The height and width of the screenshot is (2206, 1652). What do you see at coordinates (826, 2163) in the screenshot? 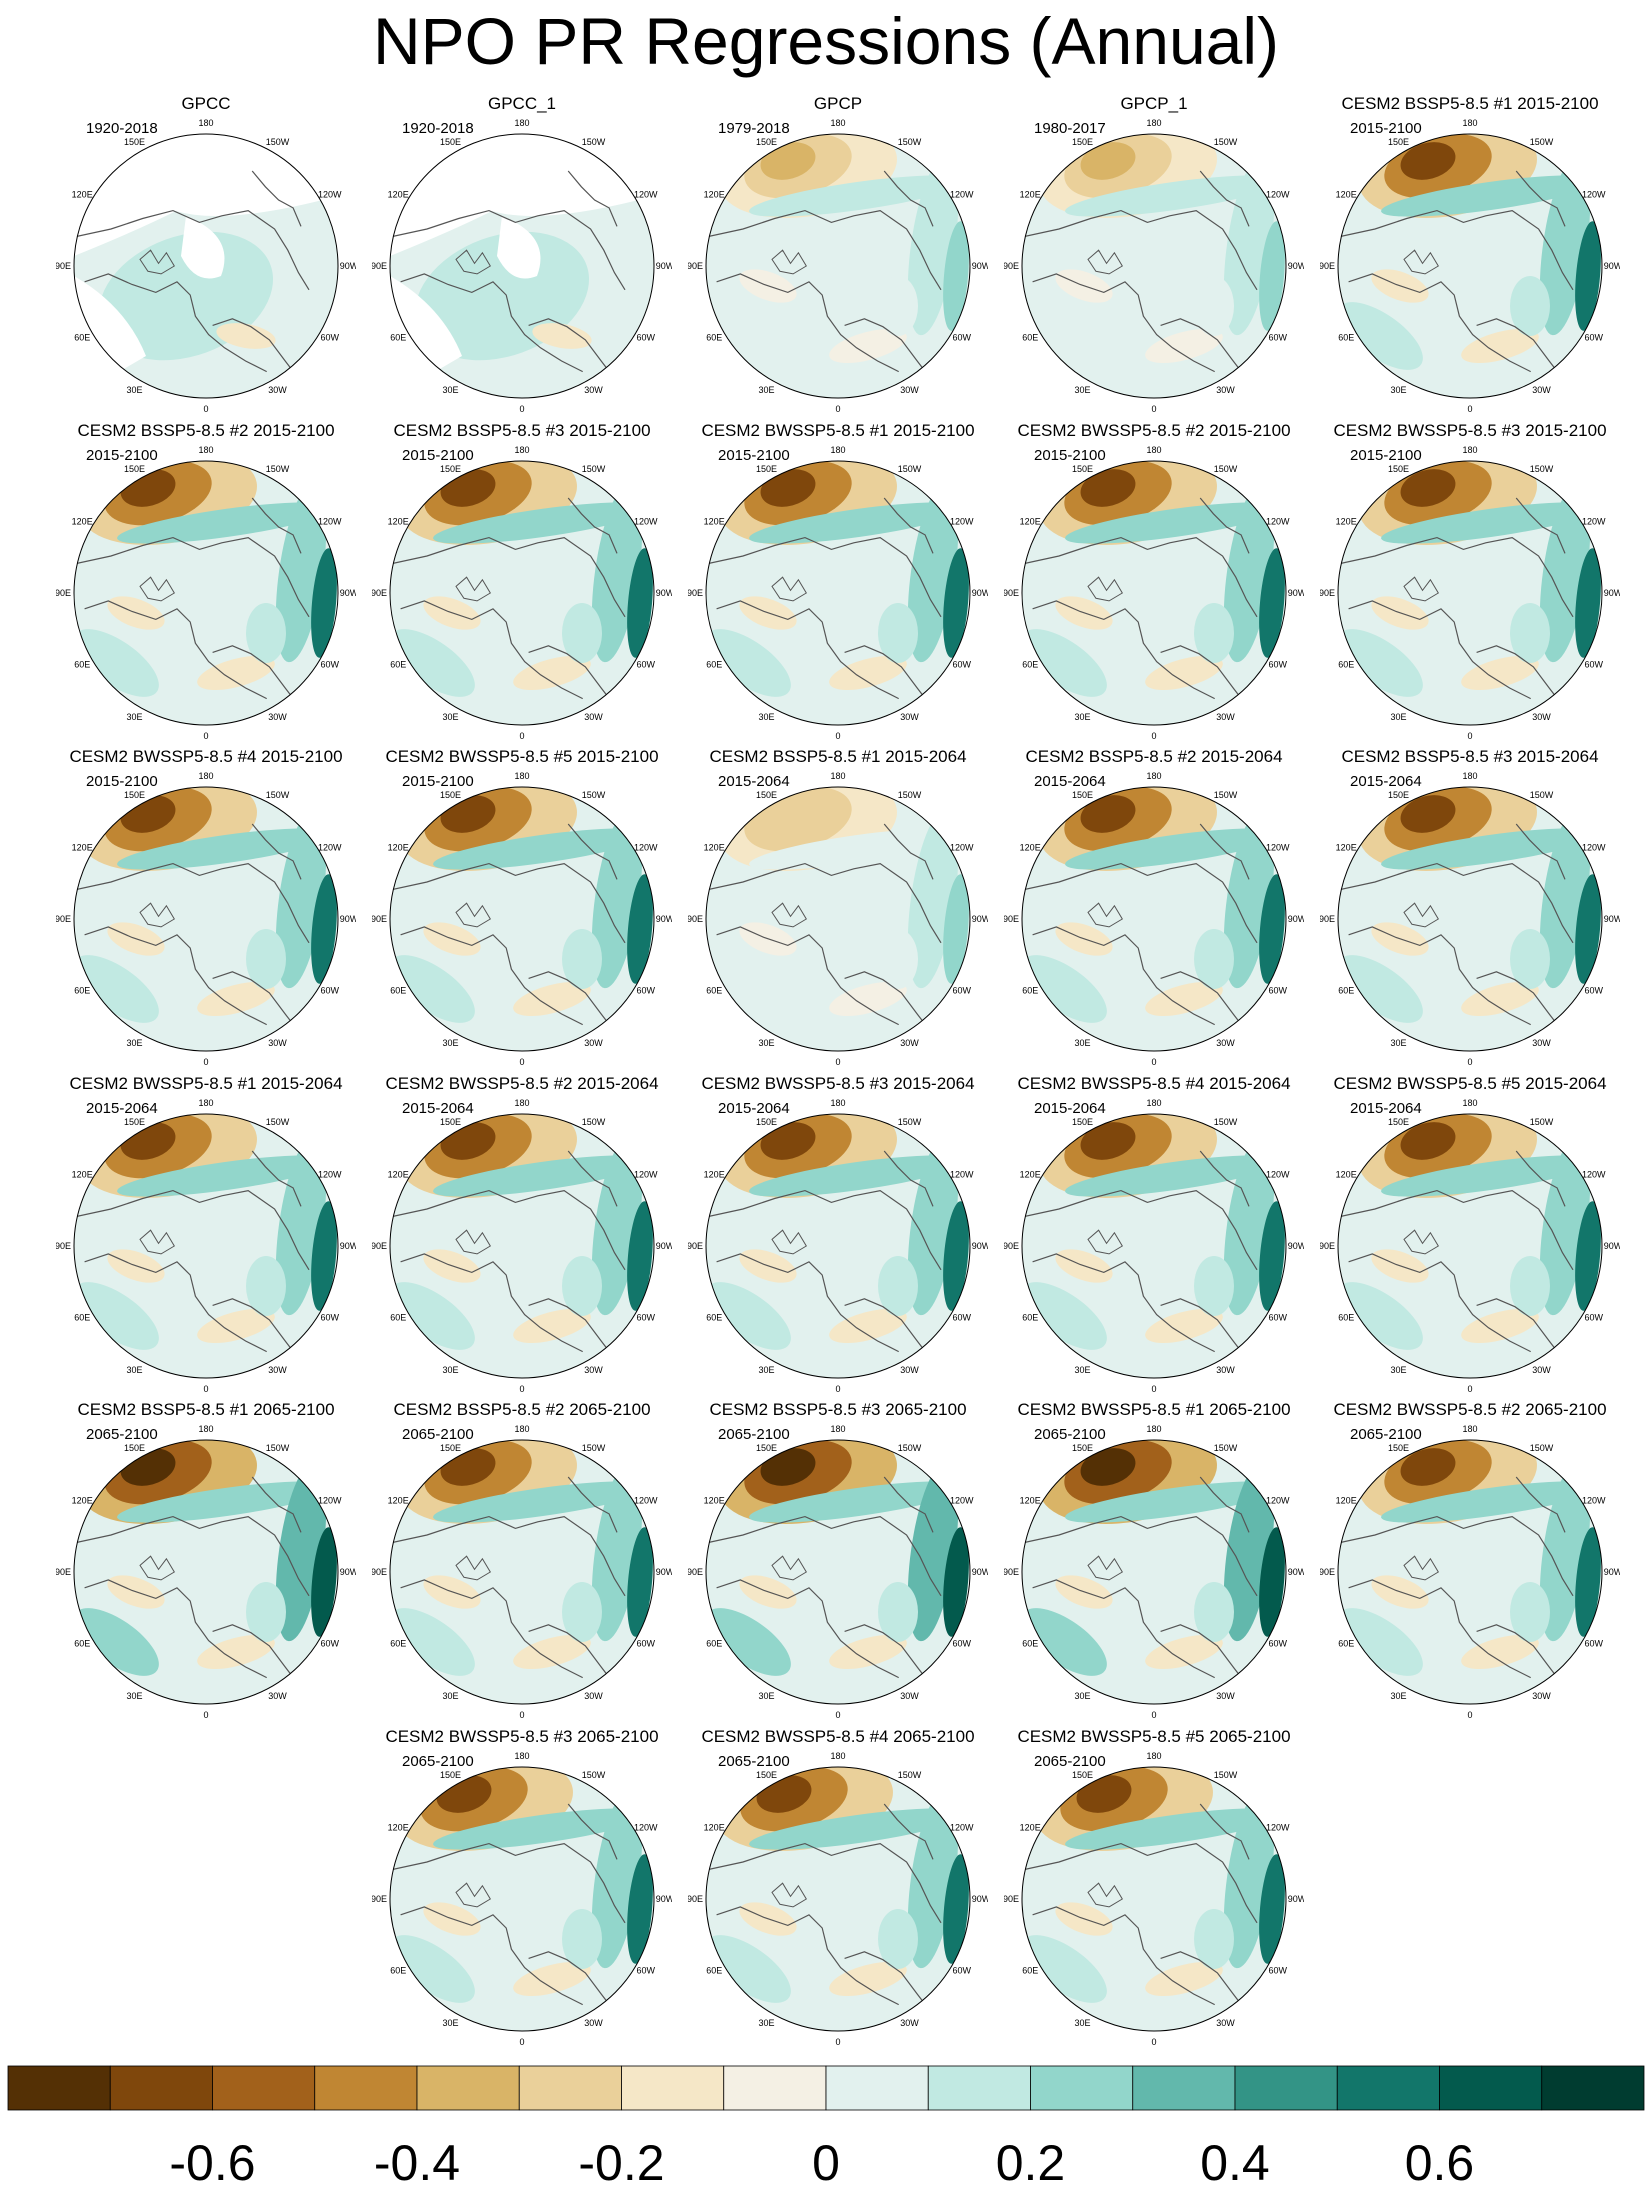
I see `colorbar-tick-label: 0` at bounding box center [826, 2163].